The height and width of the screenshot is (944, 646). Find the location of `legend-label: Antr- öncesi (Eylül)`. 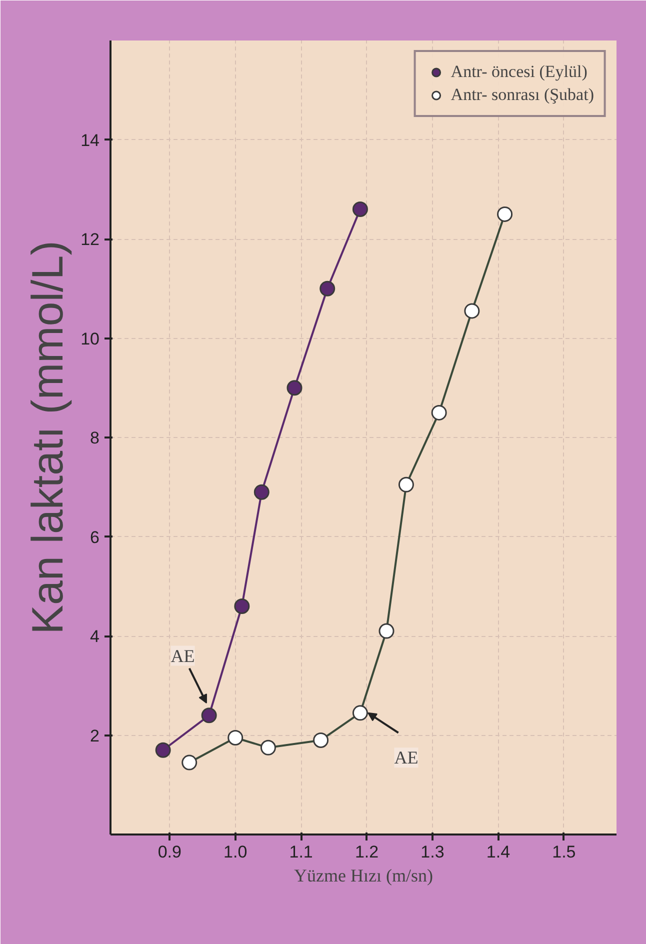

legend-label: Antr- öncesi (Eylül) is located at coordinates (519, 72).